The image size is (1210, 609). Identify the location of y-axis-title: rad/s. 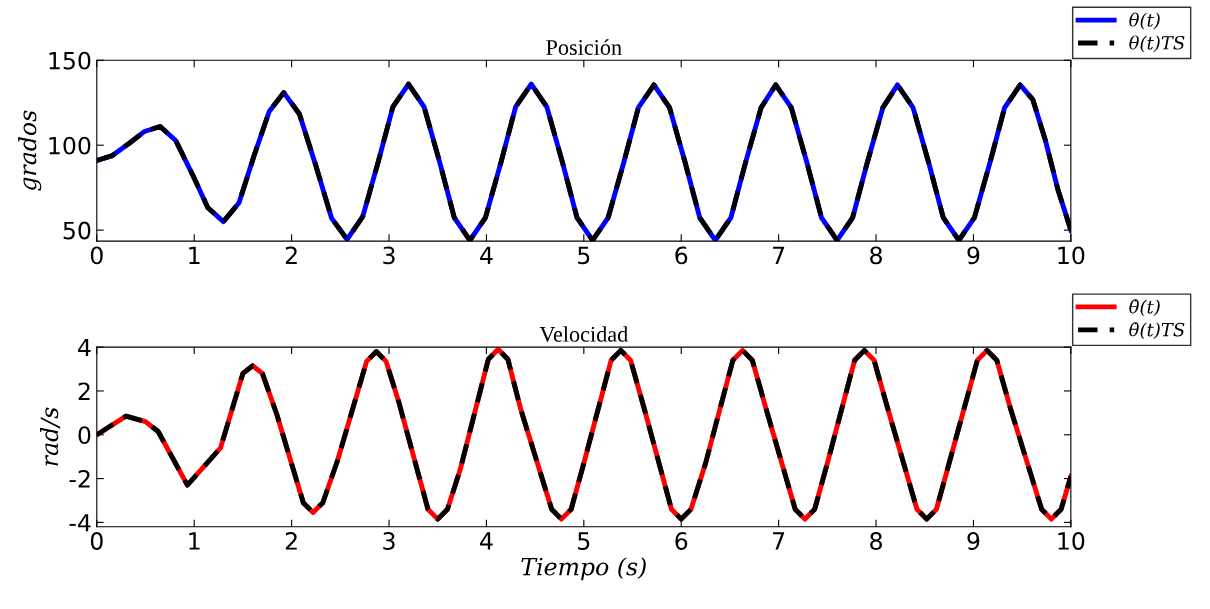
(50, 436).